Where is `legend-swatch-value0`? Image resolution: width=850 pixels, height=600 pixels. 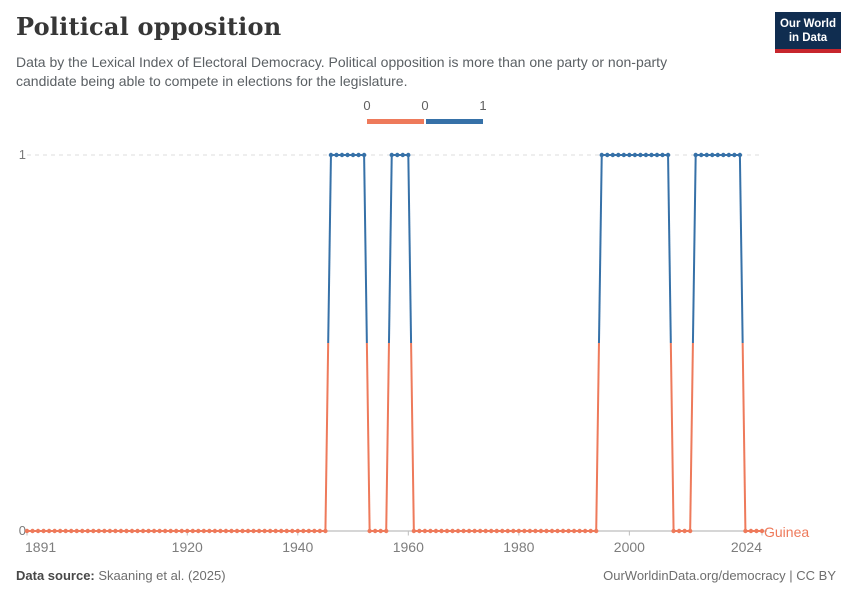
legend-swatch-value0 is located at coordinates (395, 121).